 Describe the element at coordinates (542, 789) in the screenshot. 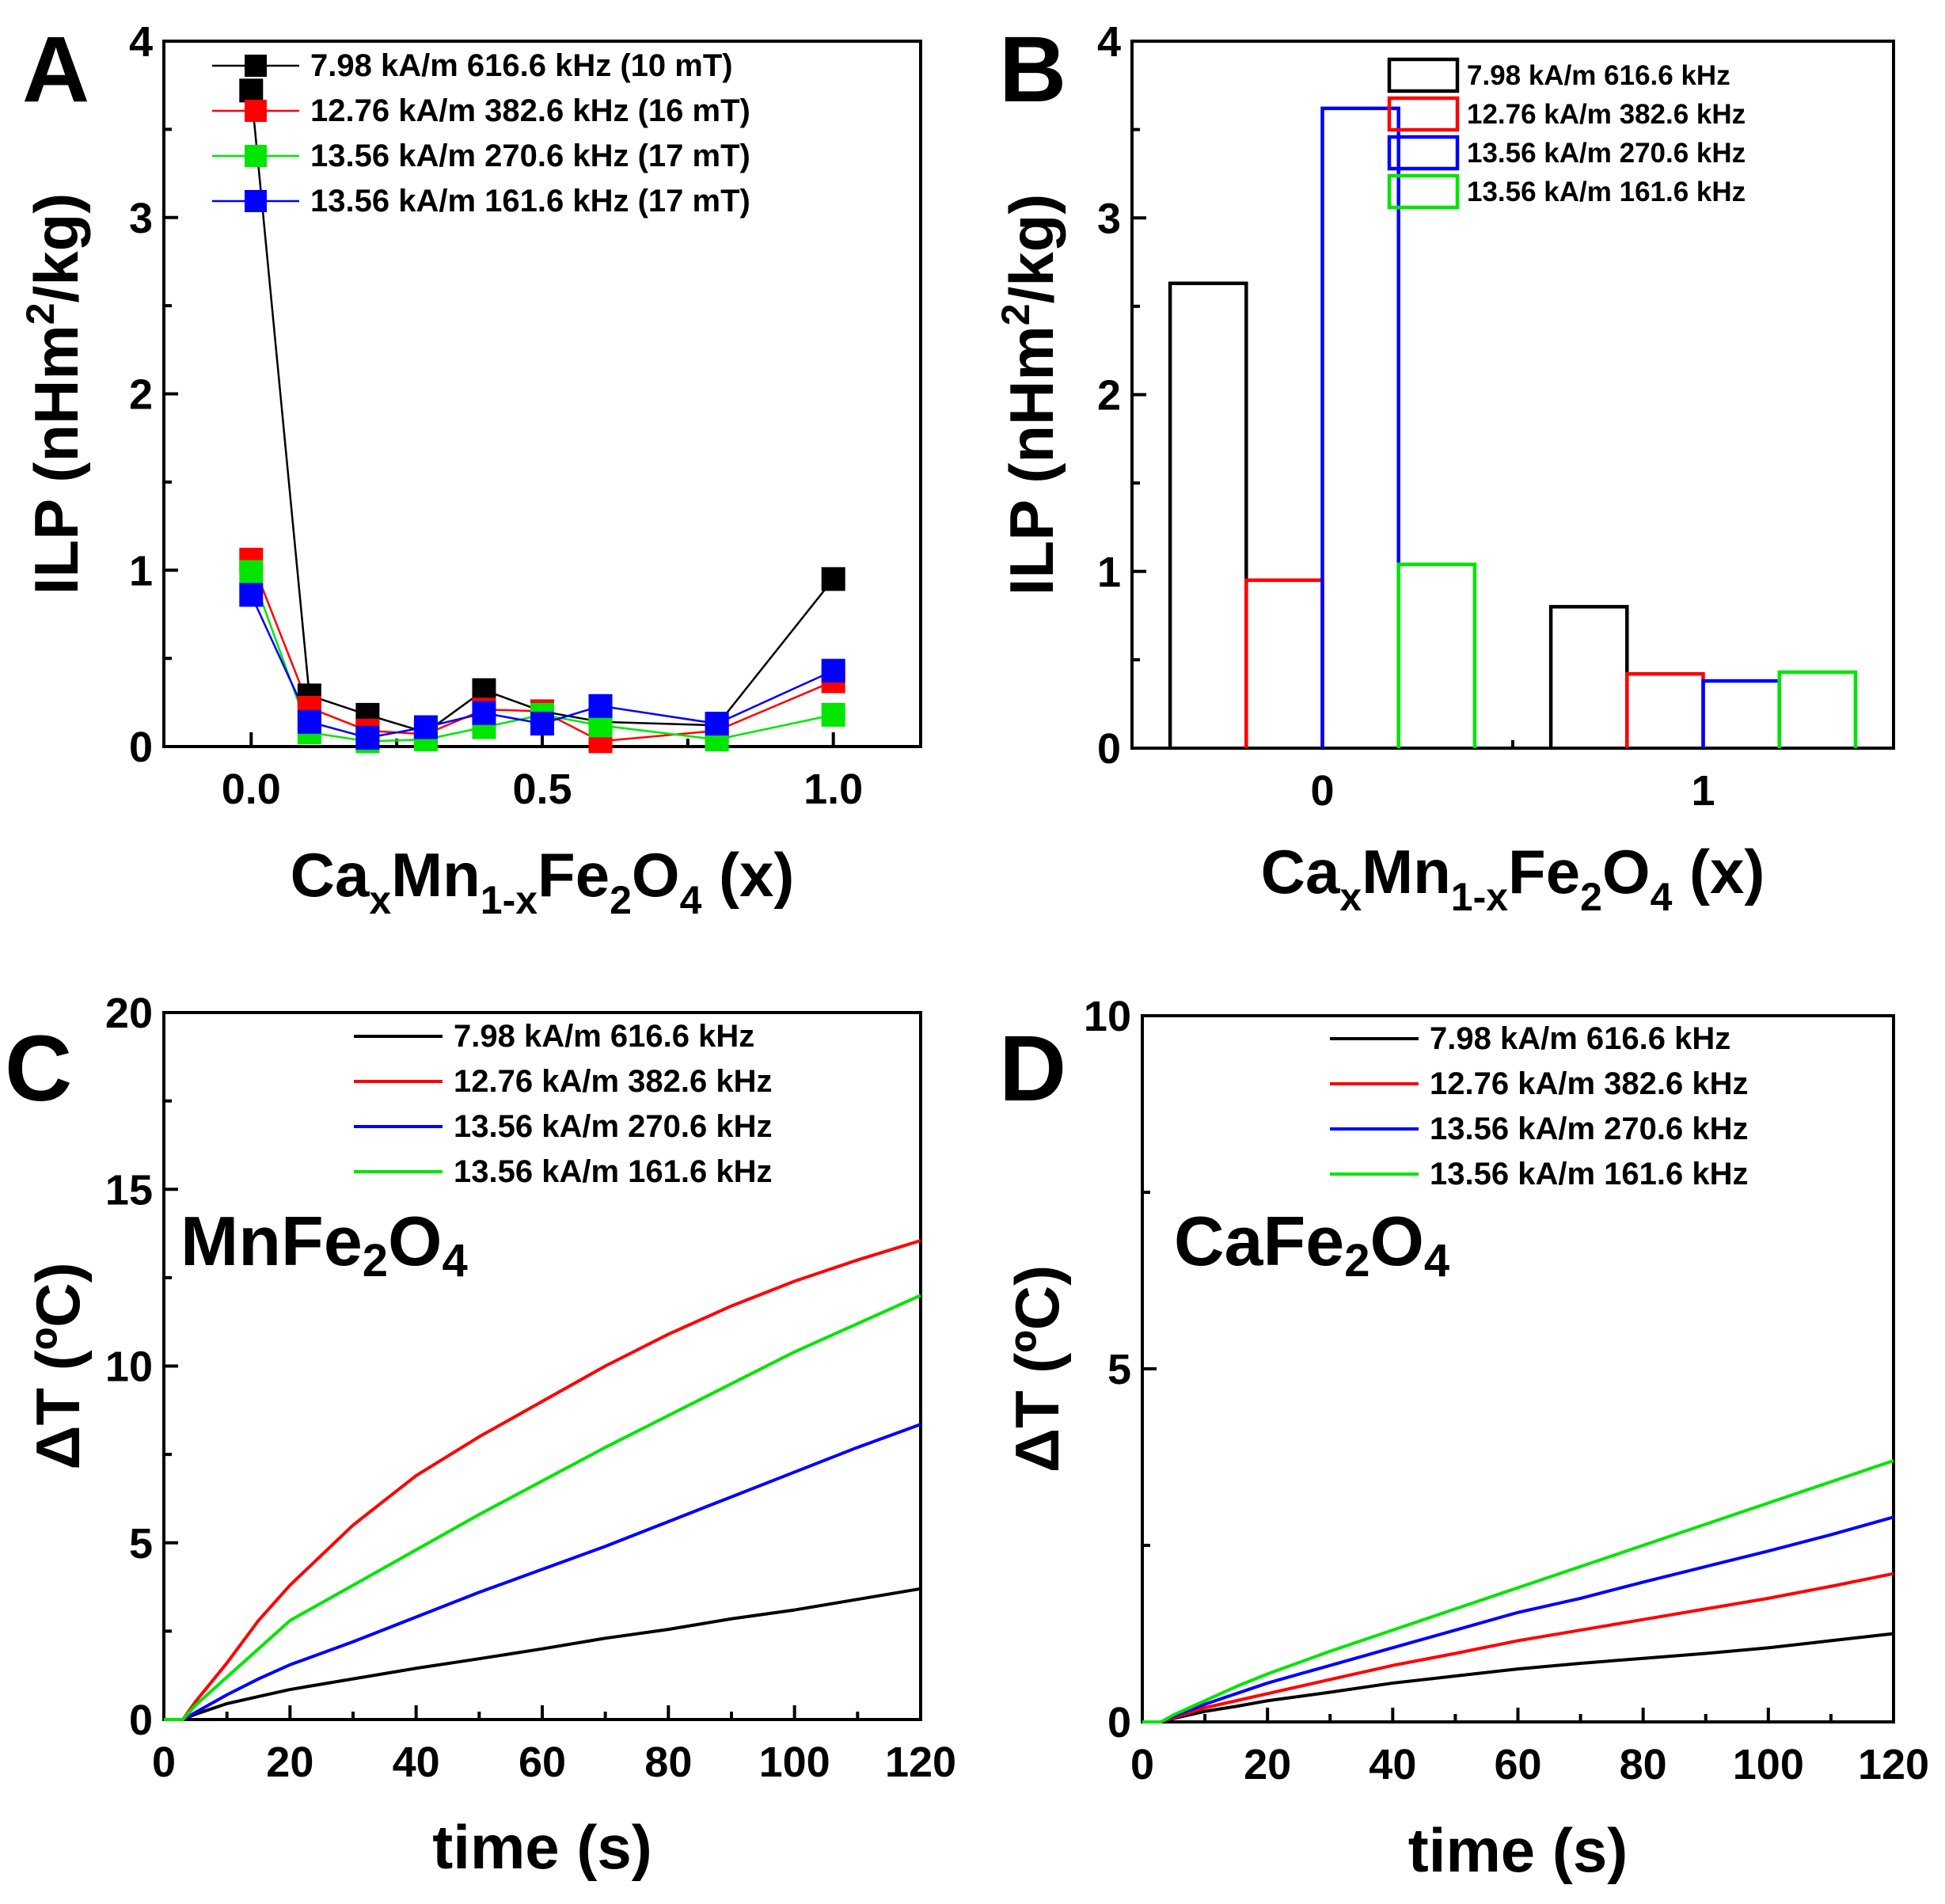

I see `x-tick-label: 0.5` at that location.